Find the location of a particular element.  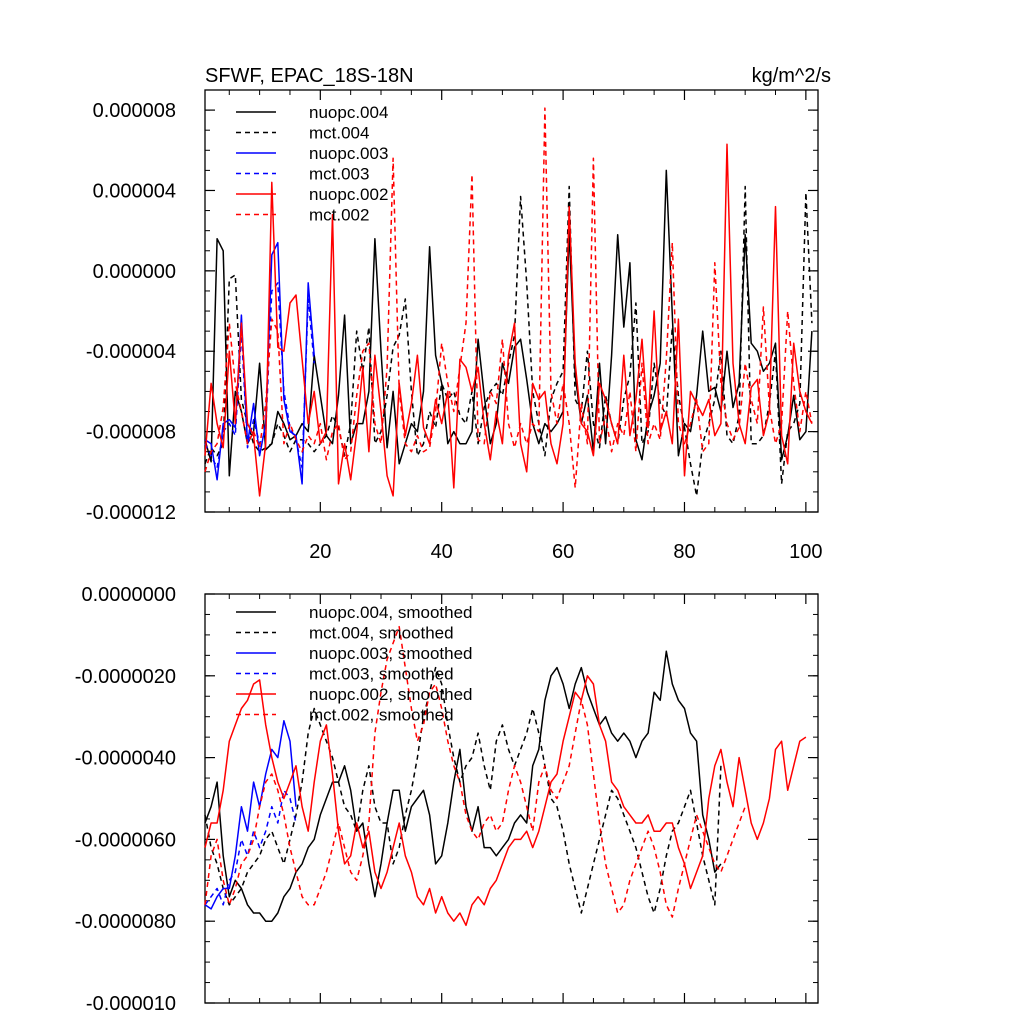

top-ytick-label: -0.000004 is located at coordinates (131, 352).